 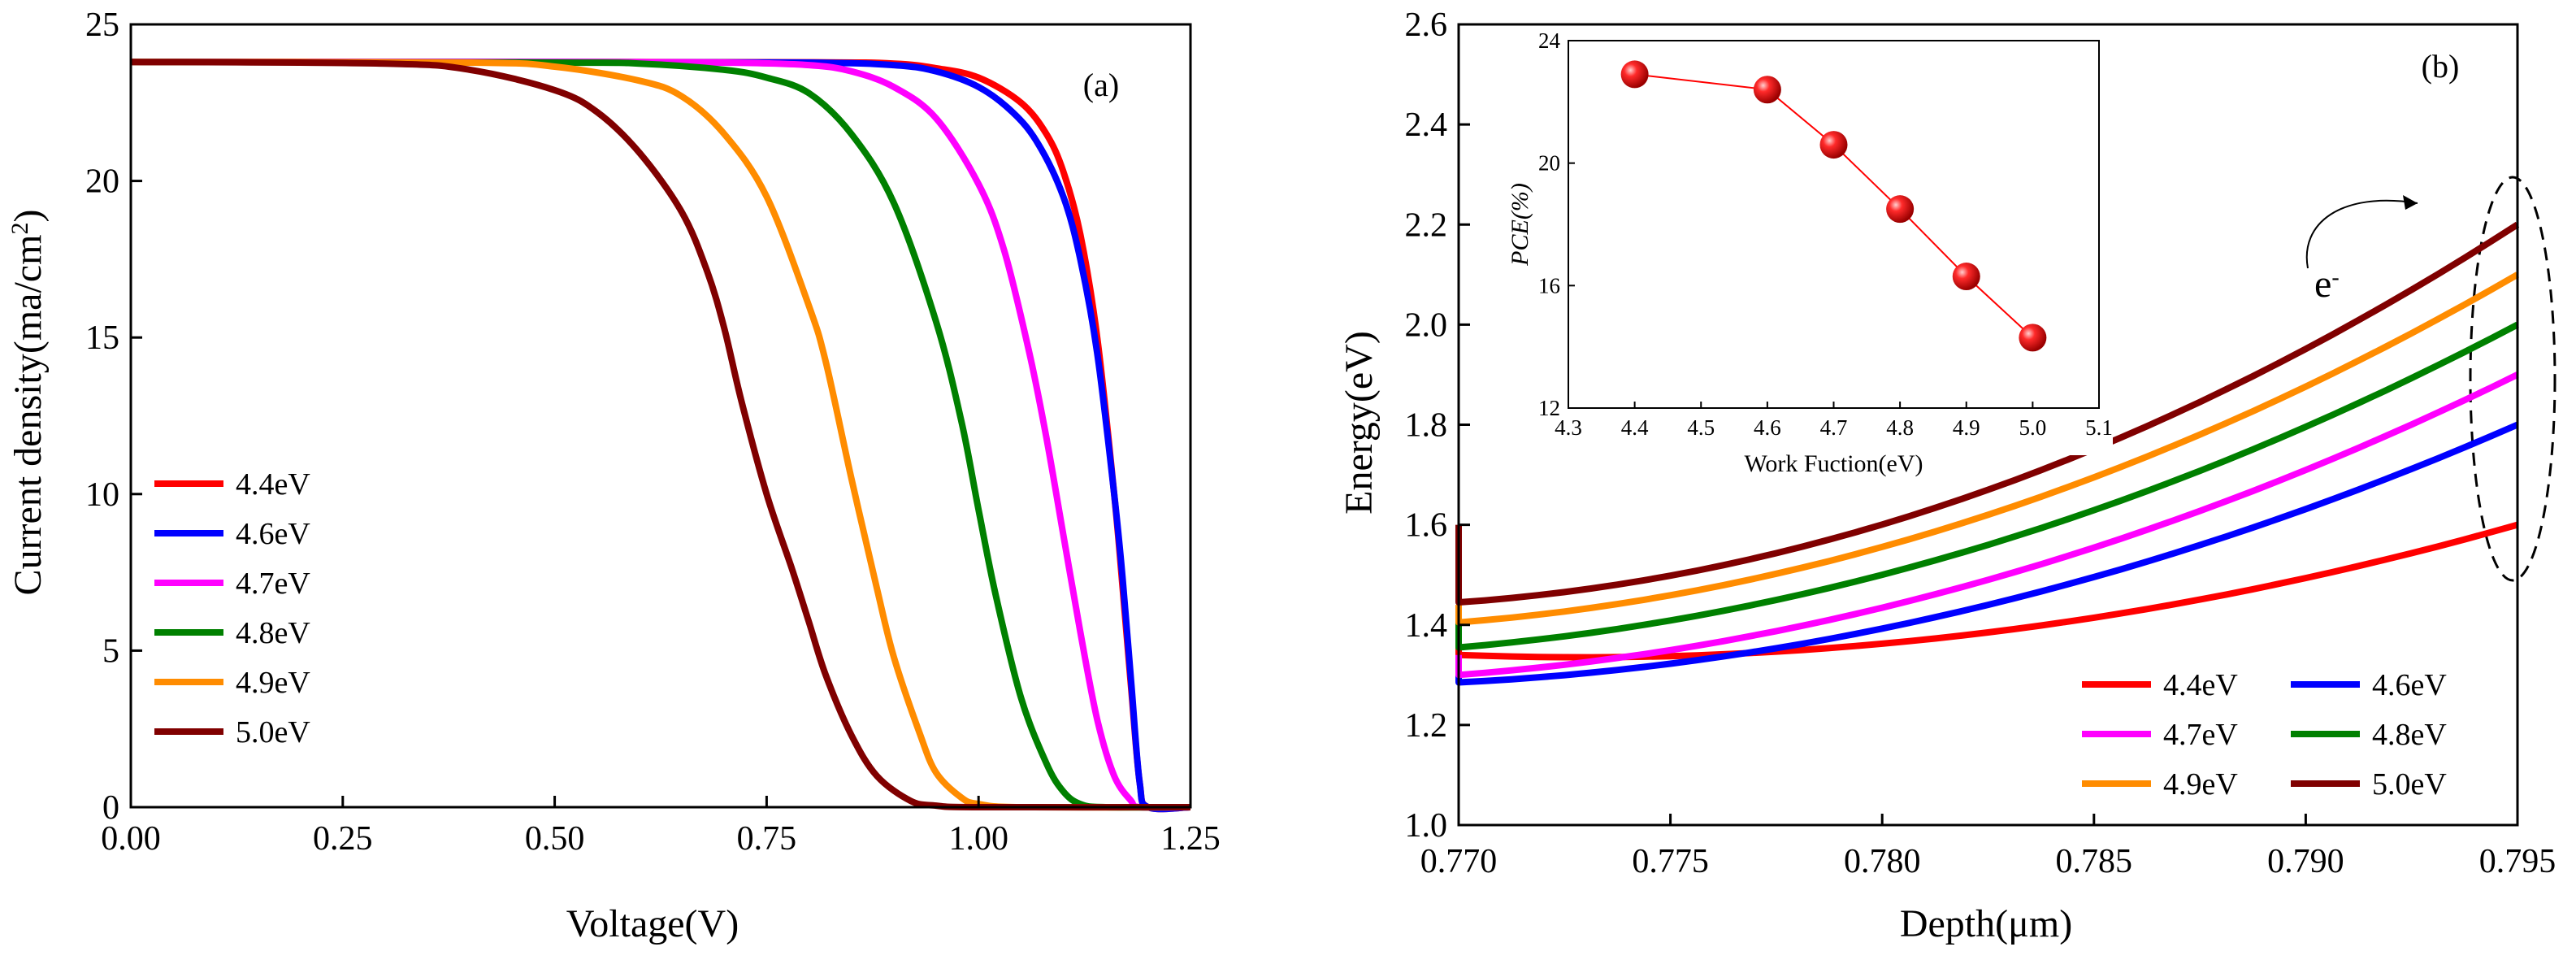 I want to click on inset-x-tick-label: 4.5, so click(x=1701, y=427).